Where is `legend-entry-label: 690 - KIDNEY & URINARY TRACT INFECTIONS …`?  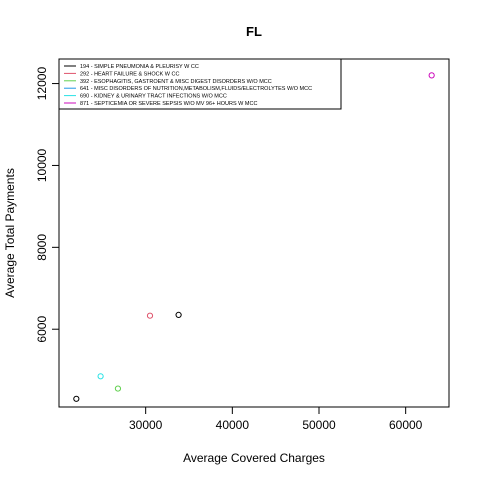 legend-entry-label: 690 - KIDNEY & URINARY TRACT INFECTIONS … is located at coordinates (153, 97).